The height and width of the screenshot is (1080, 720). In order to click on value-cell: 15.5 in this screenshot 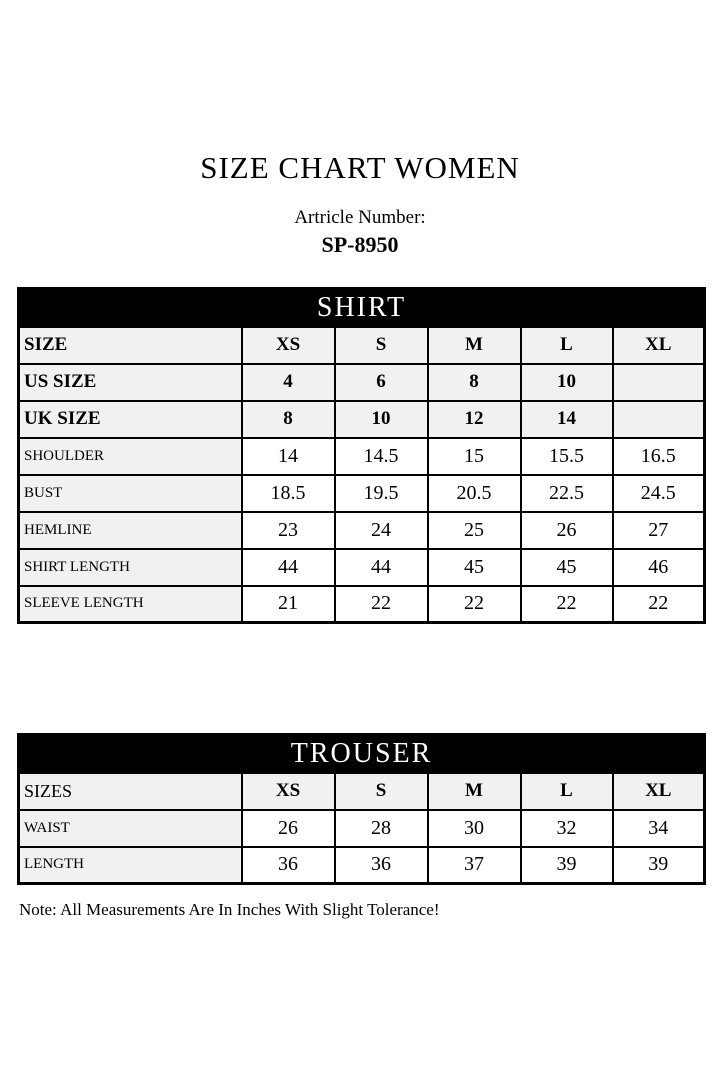, I will do `click(566, 456)`.